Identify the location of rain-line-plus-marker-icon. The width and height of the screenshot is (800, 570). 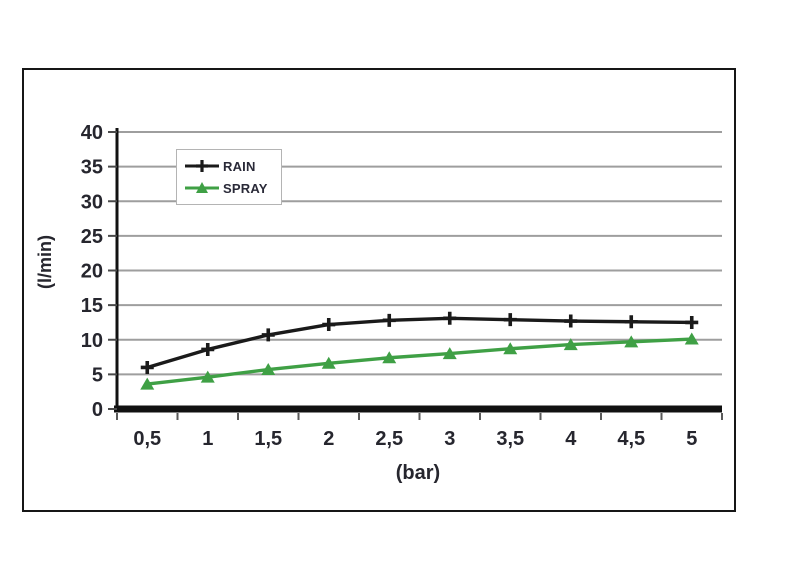
(202, 166).